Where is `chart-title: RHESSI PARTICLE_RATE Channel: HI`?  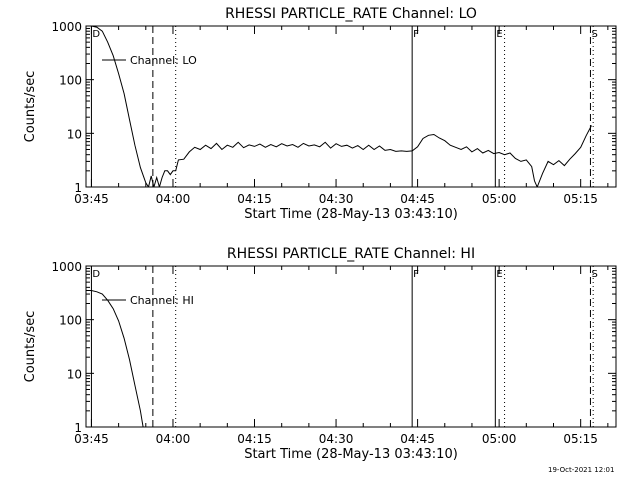 chart-title: RHESSI PARTICLE_RATE Channel: HI is located at coordinates (351, 254).